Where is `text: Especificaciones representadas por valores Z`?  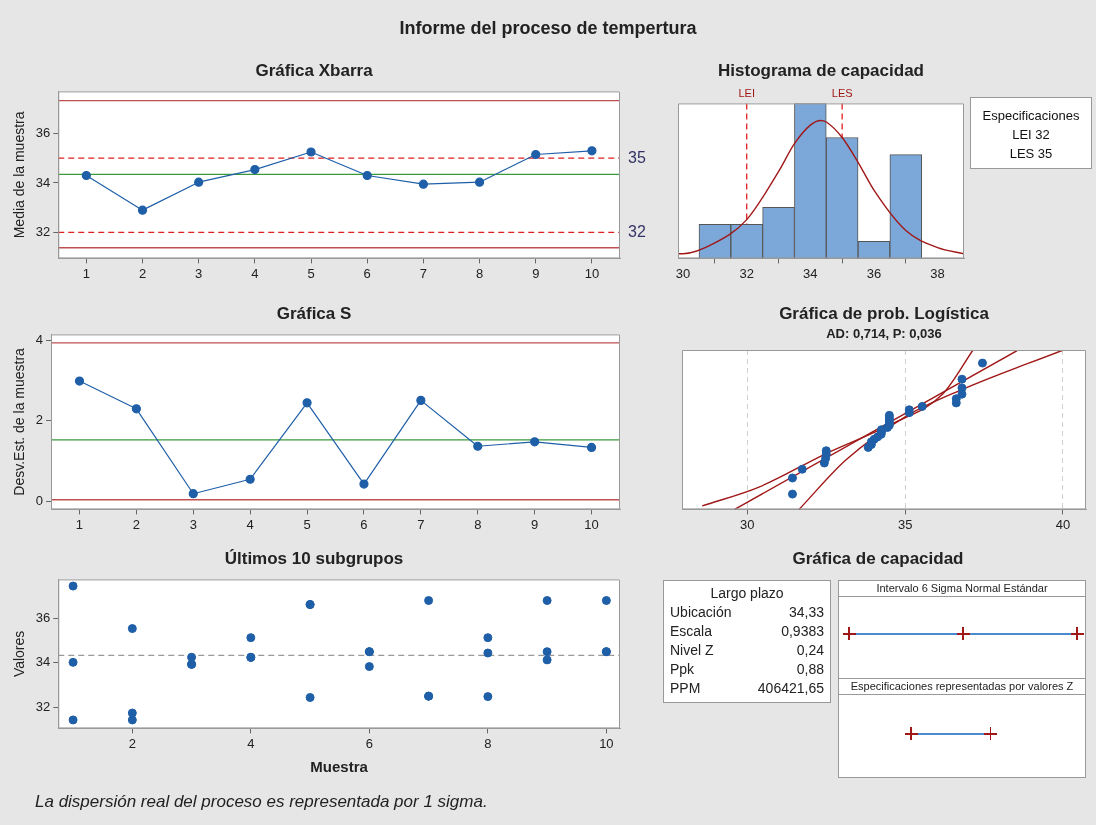 text: Especificaciones representadas por valores Z is located at coordinates (962, 687).